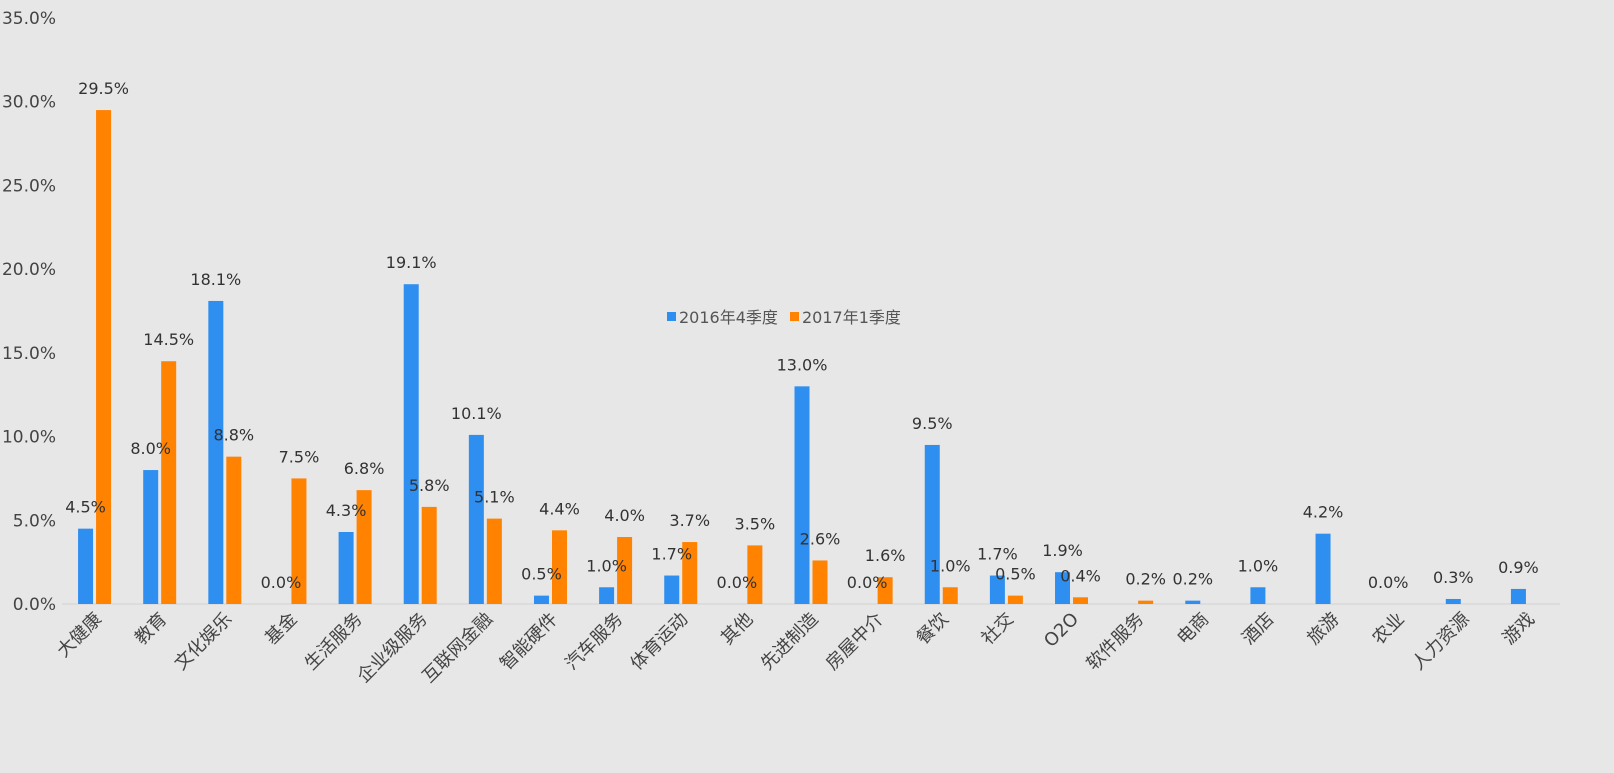  I want to click on x-tick-label: 农业, so click(1388, 629).